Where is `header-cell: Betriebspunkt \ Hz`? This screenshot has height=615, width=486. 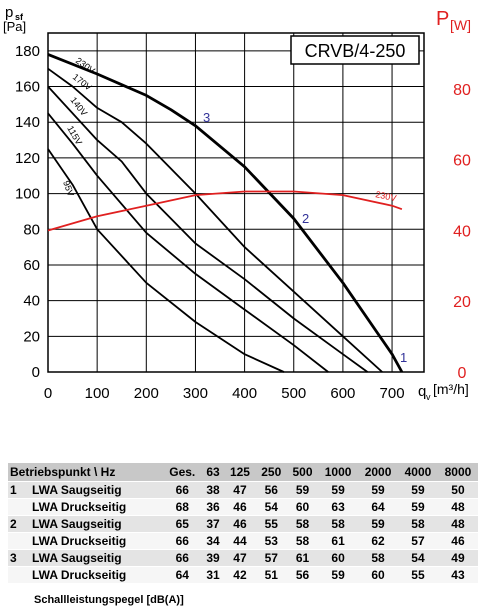 header-cell: Betriebspunkt \ Hz is located at coordinates (85, 472).